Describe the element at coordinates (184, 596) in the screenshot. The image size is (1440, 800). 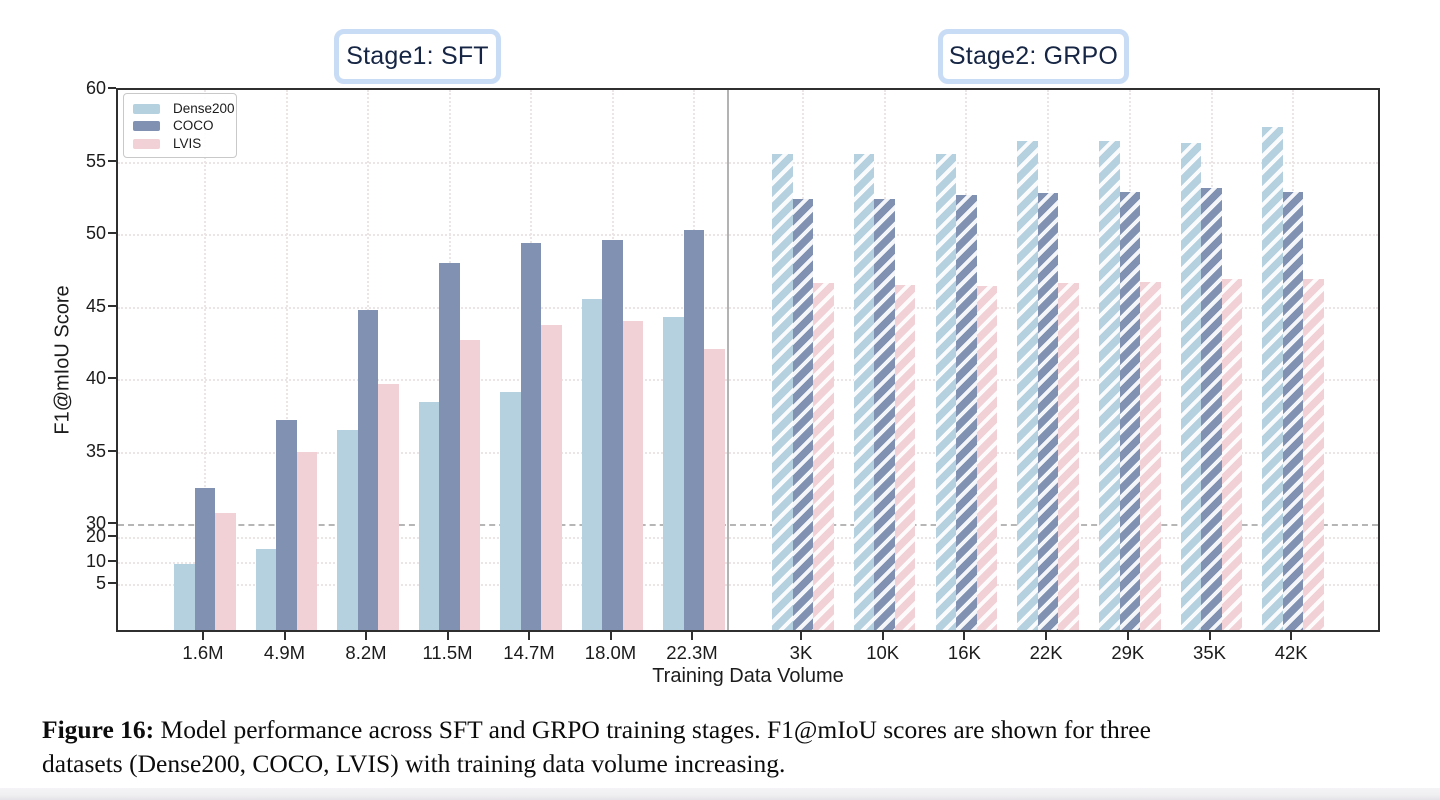
I see `bar-dense200-1.6m` at that location.